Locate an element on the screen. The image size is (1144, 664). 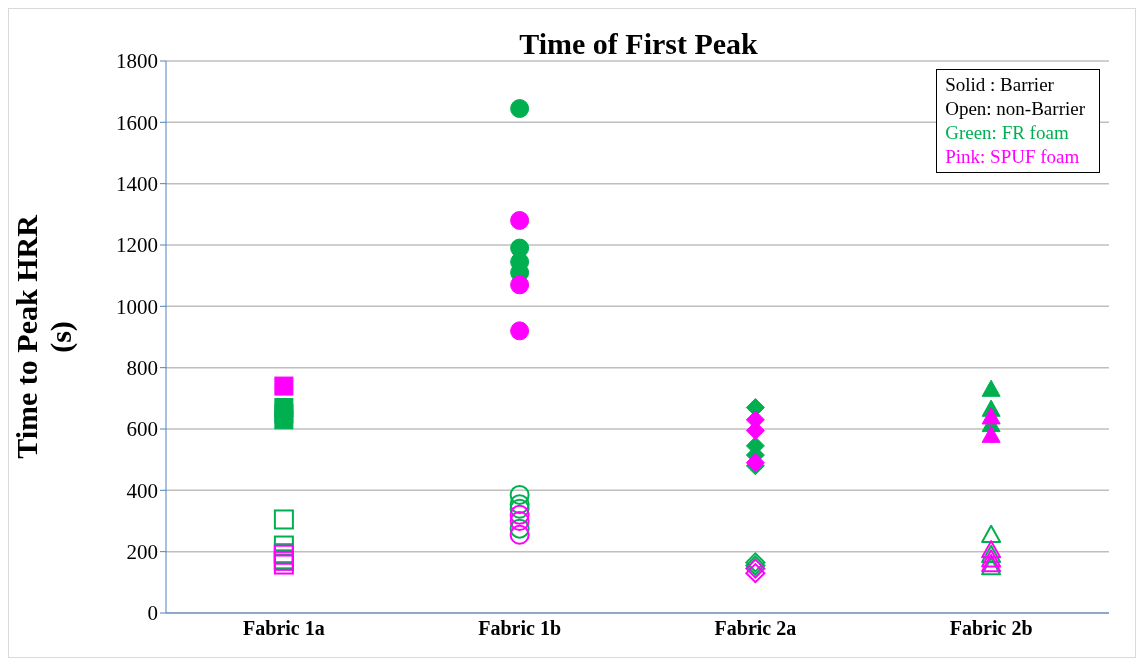
x-tick-label: Fabric 2a is located at coordinates (755, 628).